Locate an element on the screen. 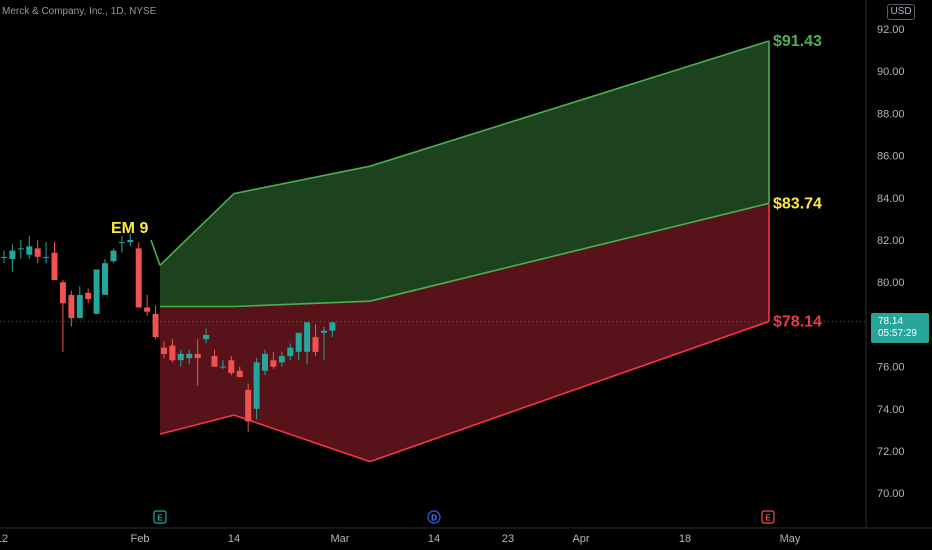 The image size is (932, 550). x-tick-label: Apr is located at coordinates (580, 539).